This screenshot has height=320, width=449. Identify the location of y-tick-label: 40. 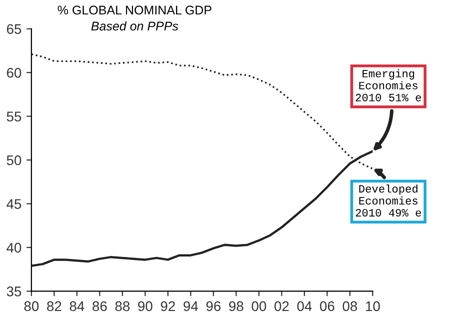
(14, 247).